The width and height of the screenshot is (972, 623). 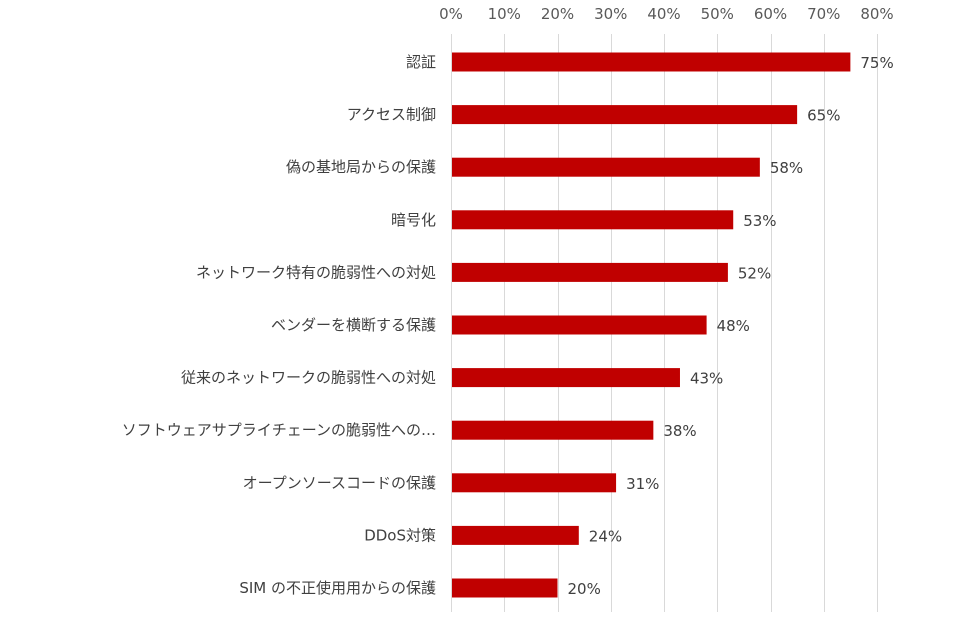 I want to click on category-label: 従来のネットワークの脆弱性への対処, so click(x=308, y=378).